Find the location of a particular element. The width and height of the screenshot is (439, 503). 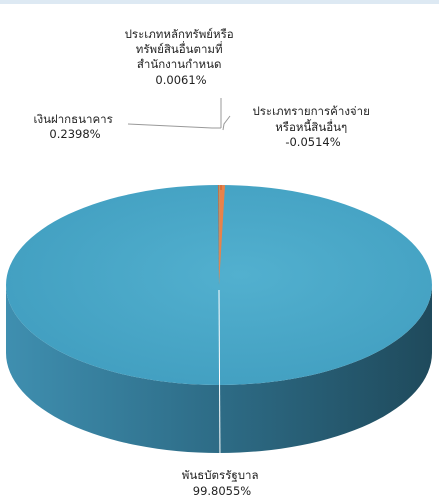

label-bank-deposits-value: 0.2398% is located at coordinates (74, 134).